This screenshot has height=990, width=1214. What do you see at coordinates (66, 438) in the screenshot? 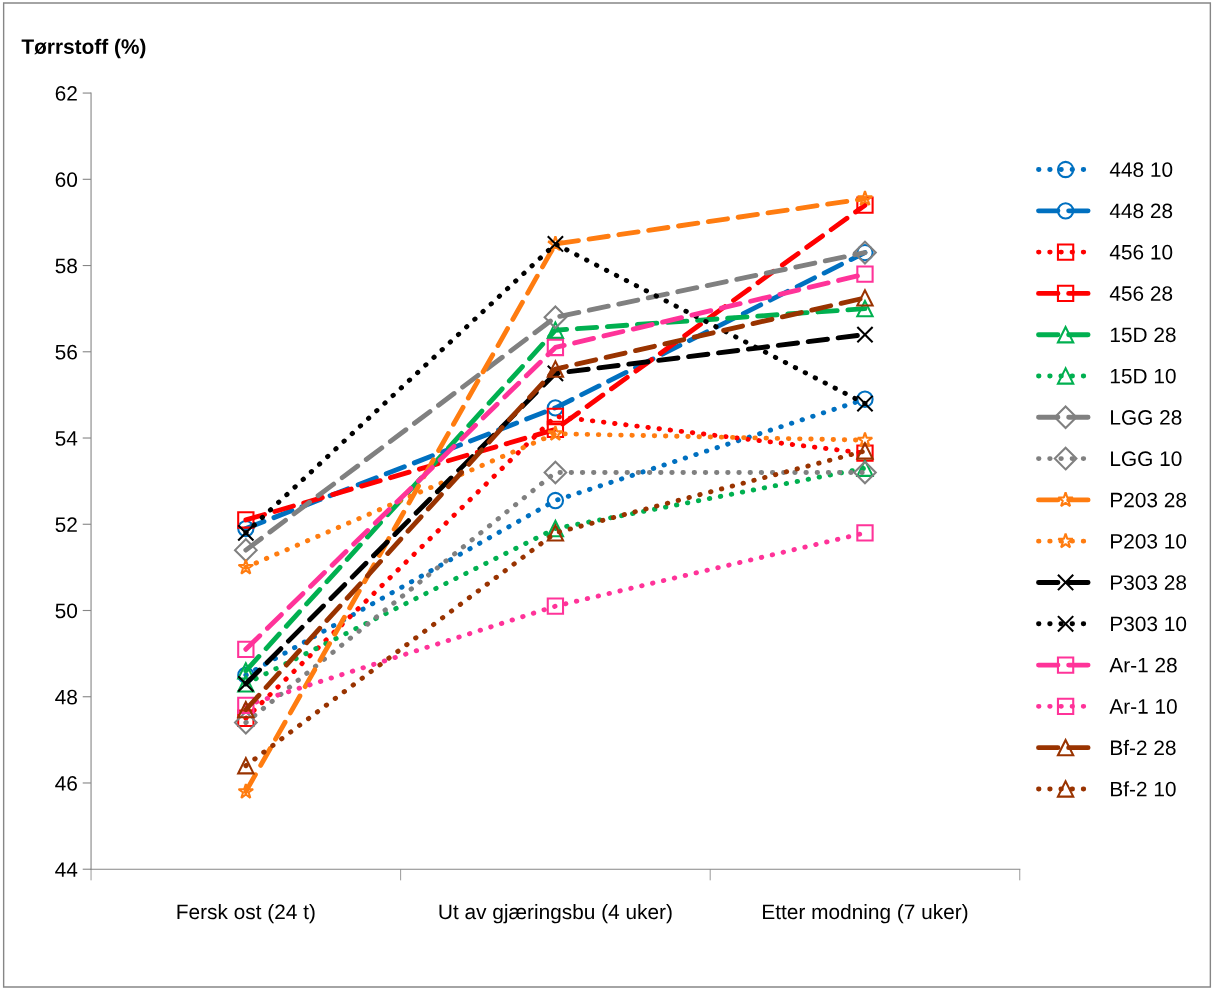
I see `y-tick-label: 54` at bounding box center [66, 438].